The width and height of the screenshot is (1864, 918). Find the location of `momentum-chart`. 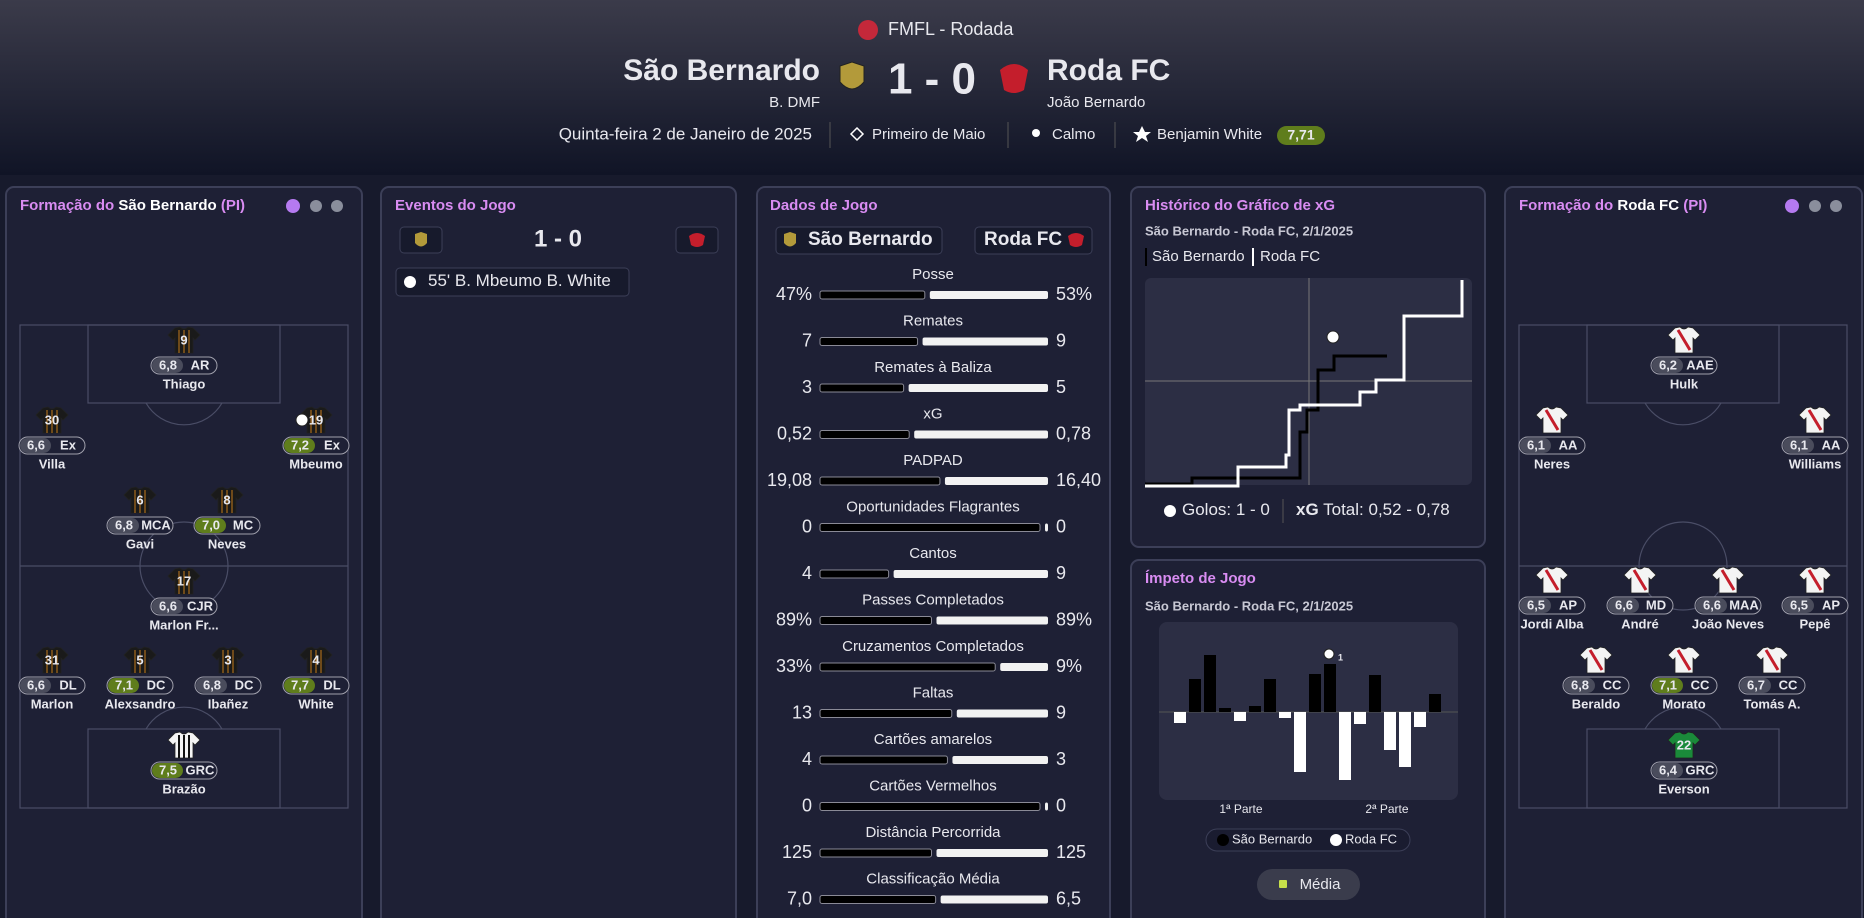

momentum-chart is located at coordinates (1308, 711).